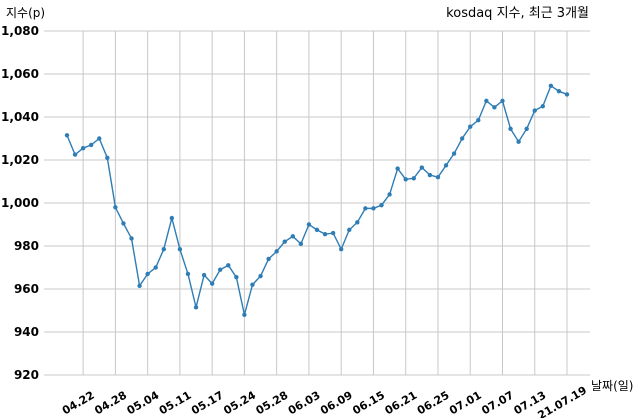 This screenshot has height=418, width=640. Describe the element at coordinates (26, 289) in the screenshot. I see `y-tick-label: 960` at that location.